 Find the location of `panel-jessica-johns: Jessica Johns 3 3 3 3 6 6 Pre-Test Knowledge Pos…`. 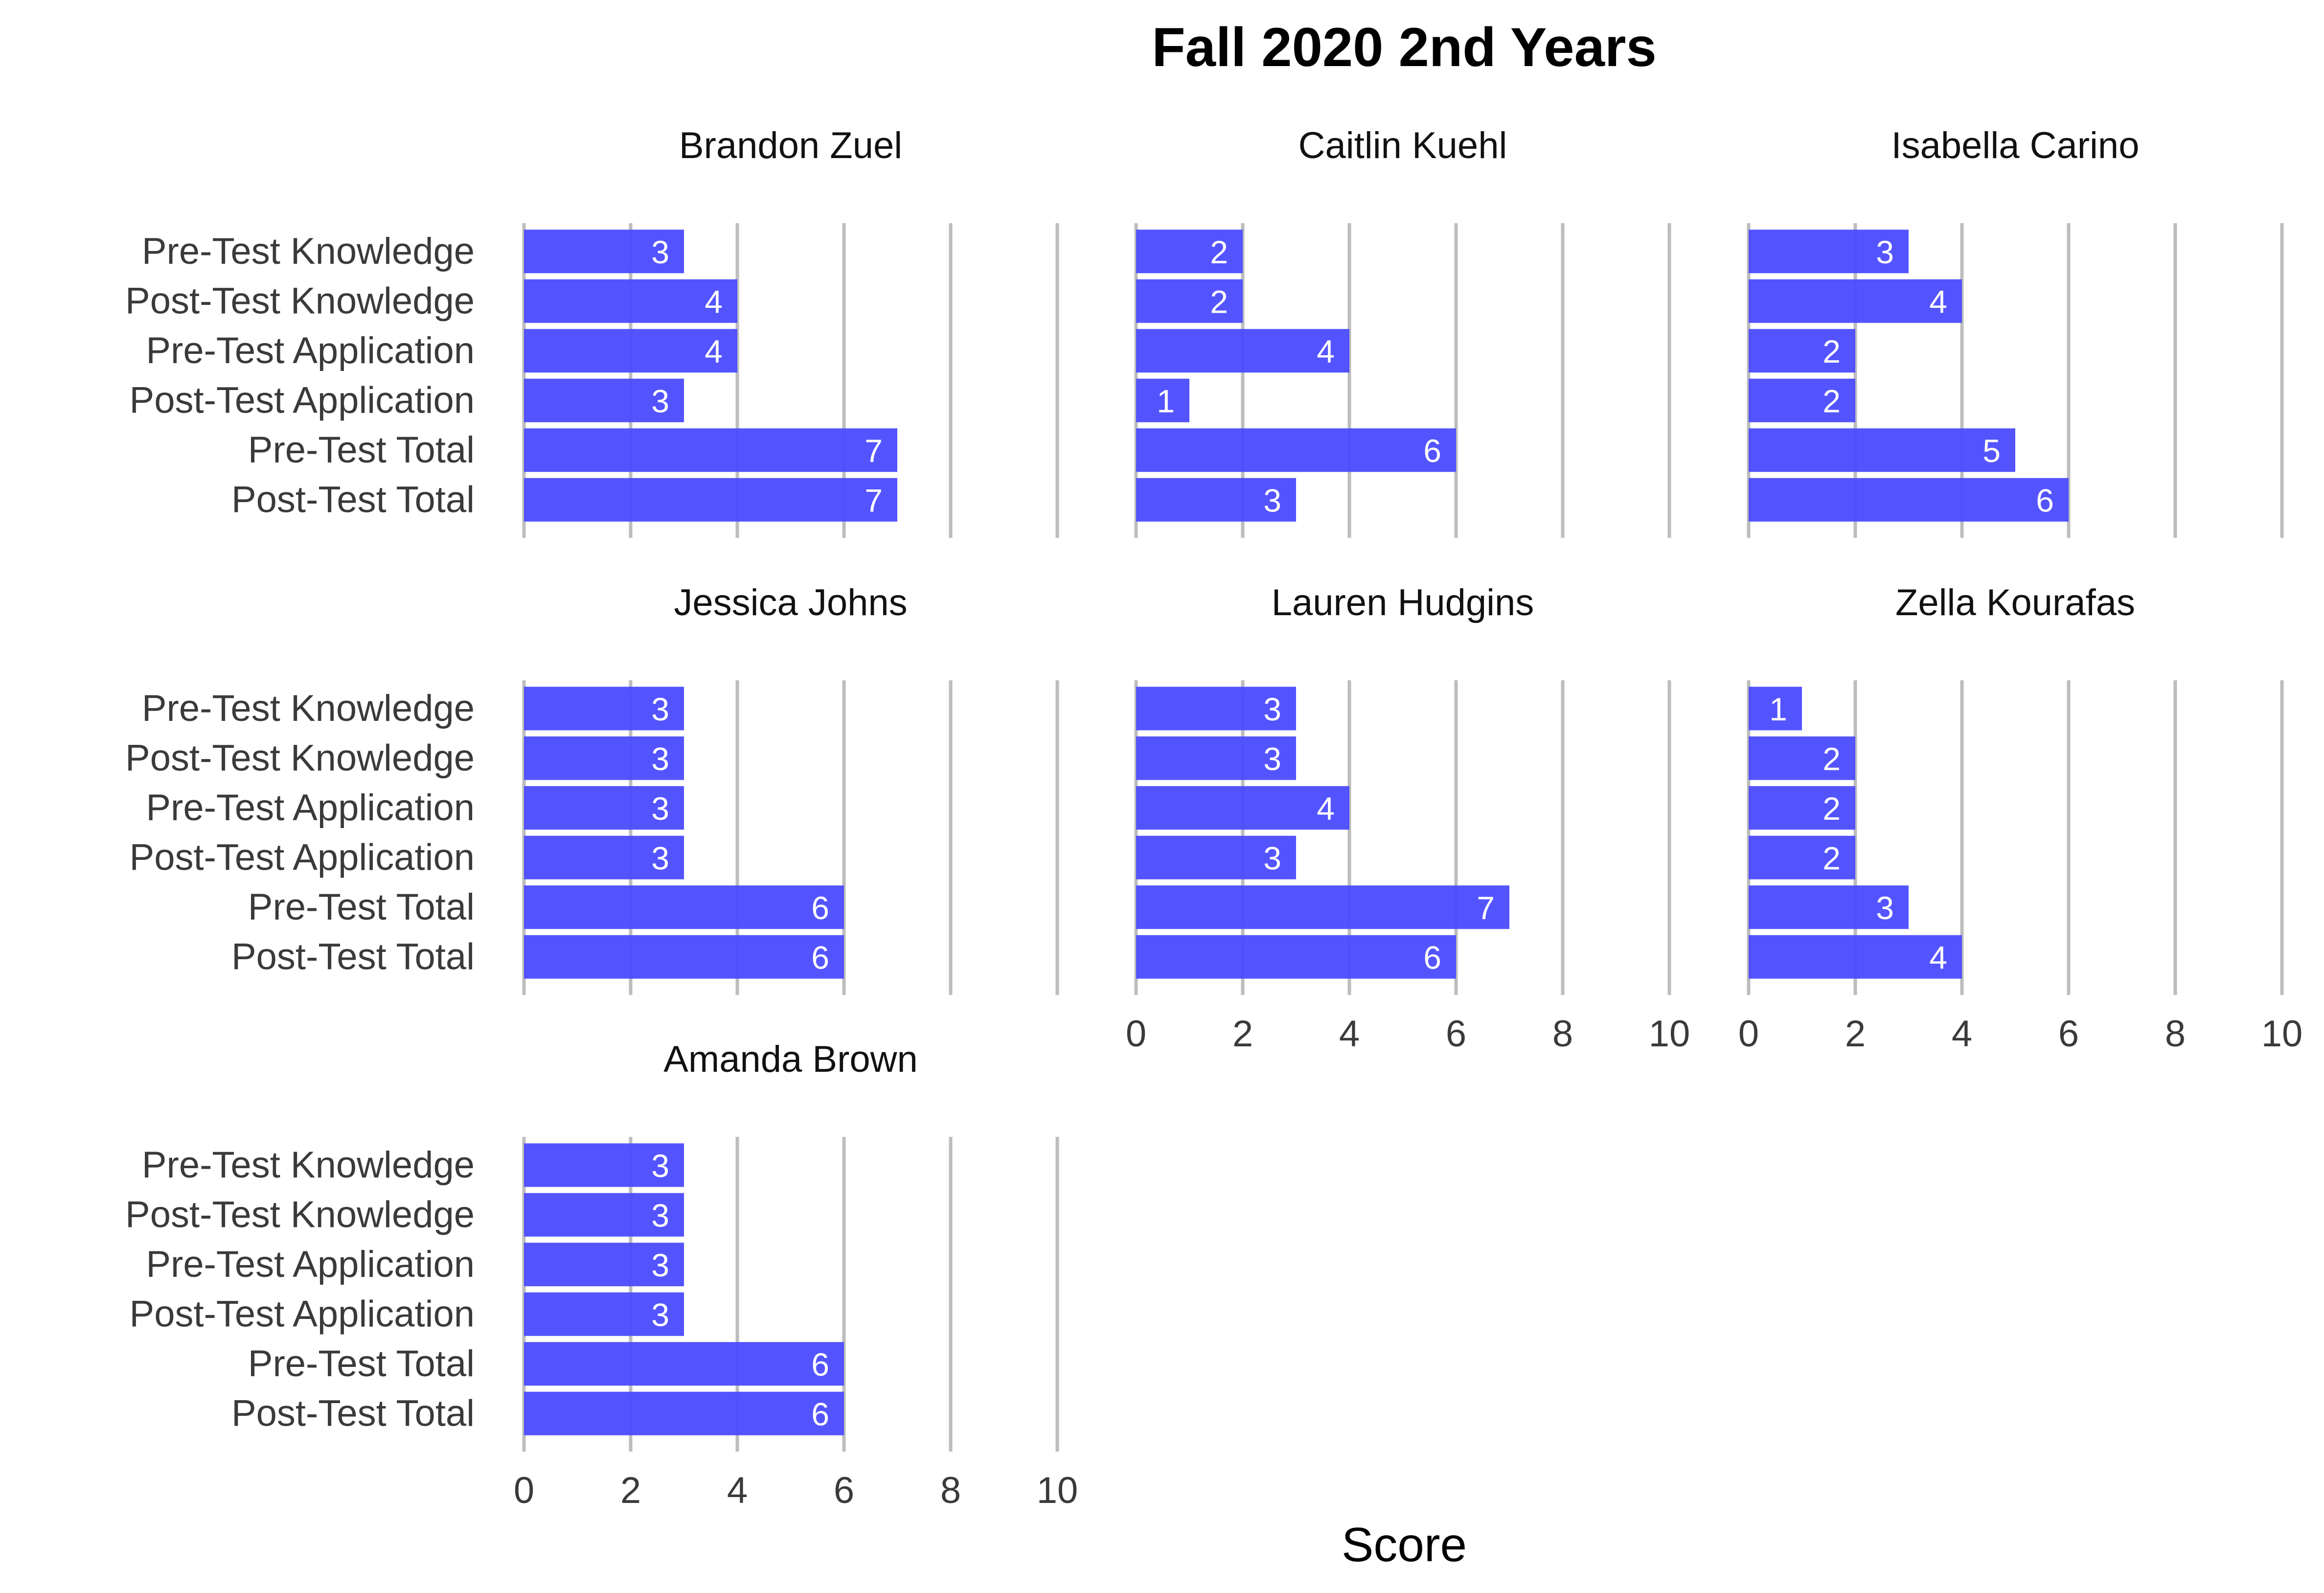

panel-jessica-johns: Jessica Johns 3 3 3 3 6 6 Pre-Test Knowledge Pos… is located at coordinates (592, 788).